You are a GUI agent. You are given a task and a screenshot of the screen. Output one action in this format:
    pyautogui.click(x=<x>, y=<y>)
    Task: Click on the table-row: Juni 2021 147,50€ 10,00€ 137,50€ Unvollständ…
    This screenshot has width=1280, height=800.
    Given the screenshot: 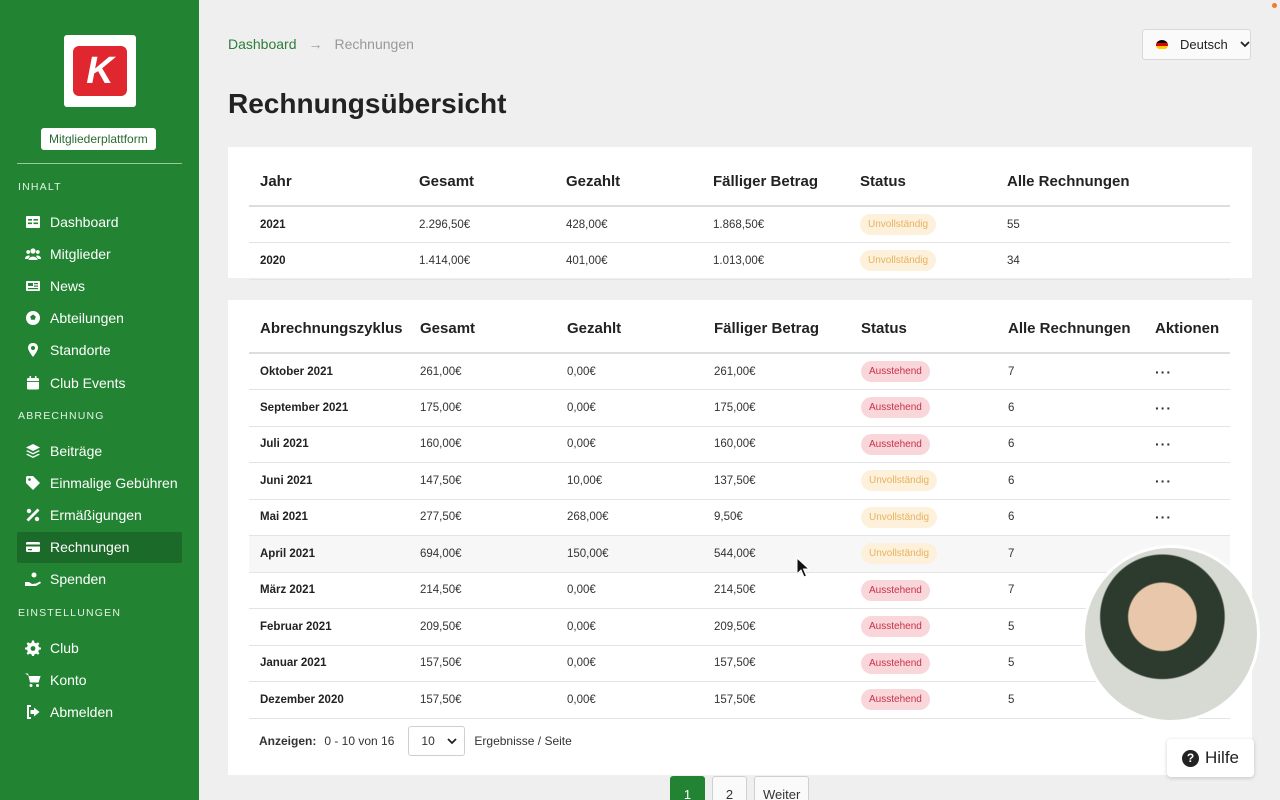 What is the action you would take?
    pyautogui.click(x=739, y=481)
    